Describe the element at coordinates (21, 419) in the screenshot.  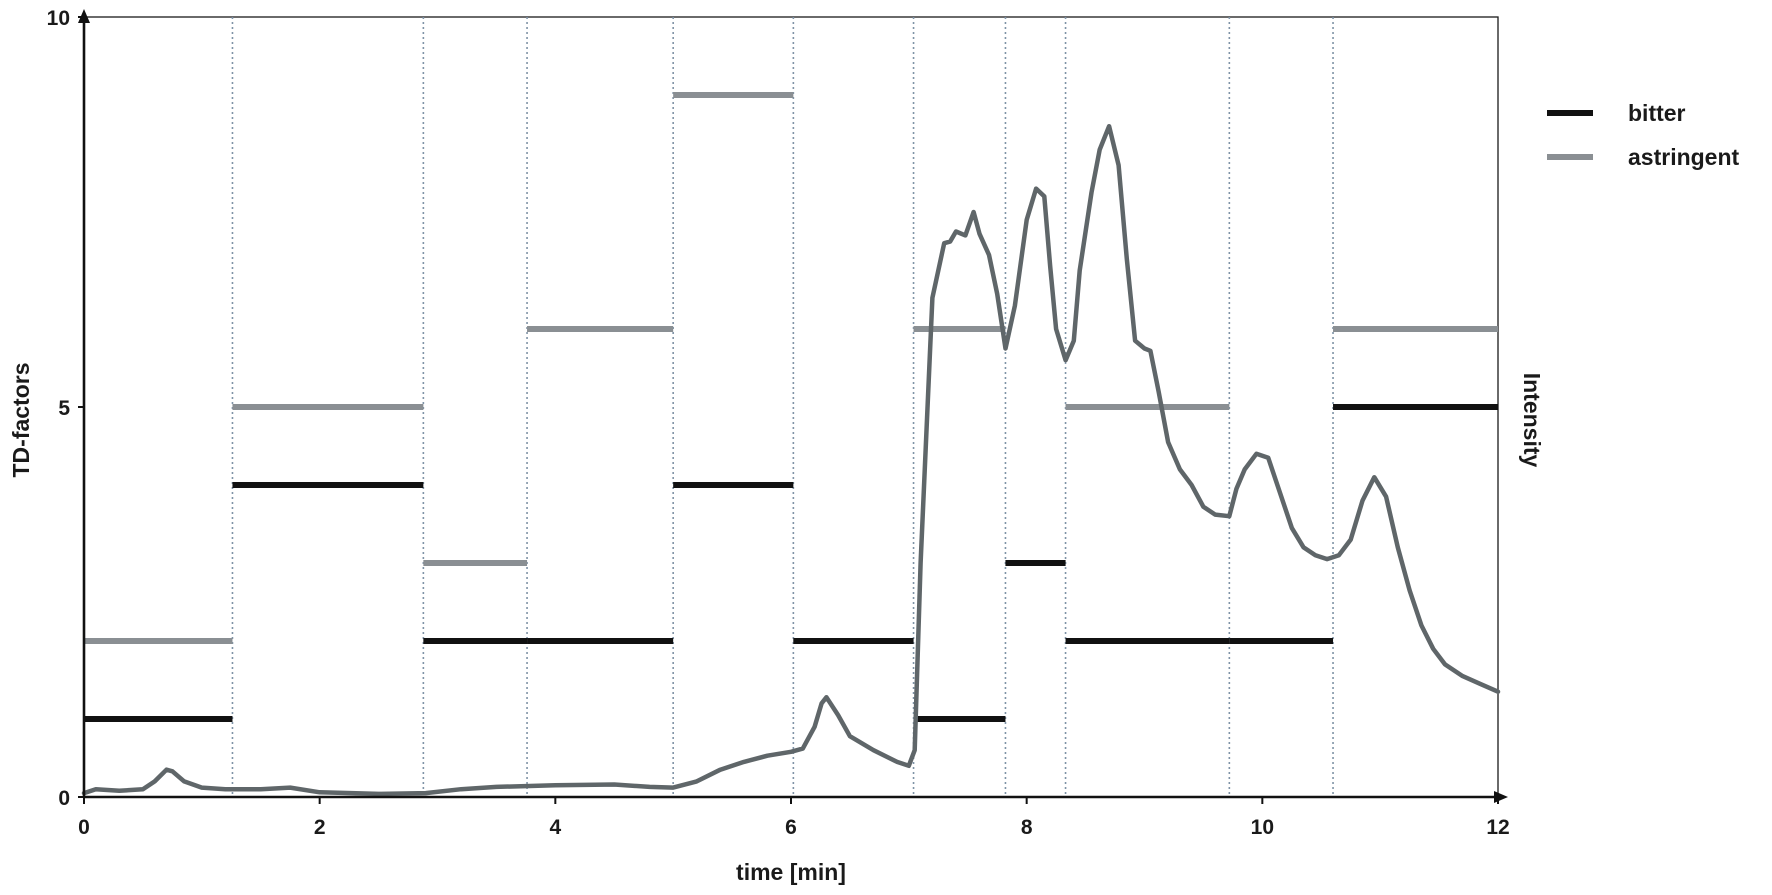
I see `y-axis-title: TD-factors` at that location.